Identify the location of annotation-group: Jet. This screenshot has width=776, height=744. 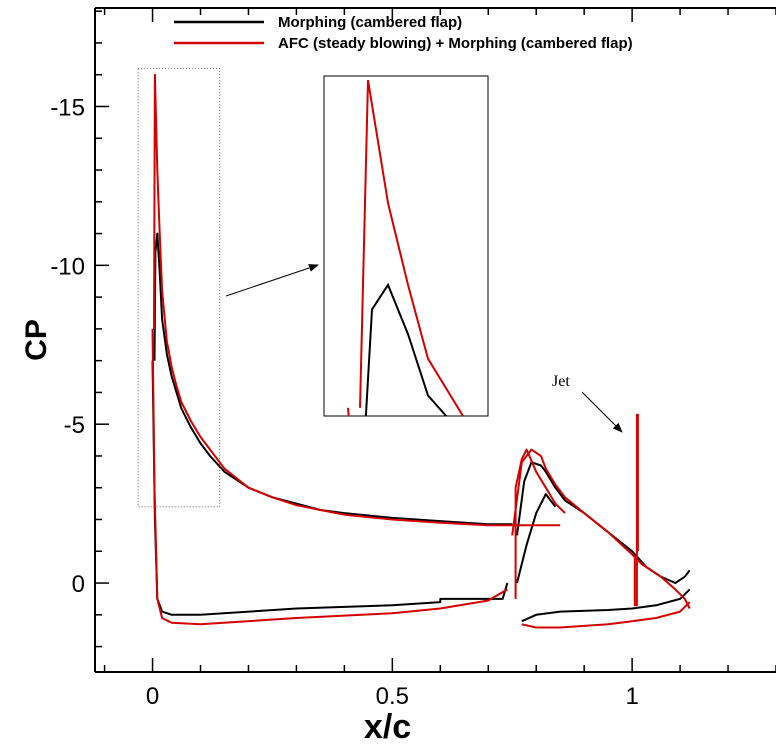
(587, 403).